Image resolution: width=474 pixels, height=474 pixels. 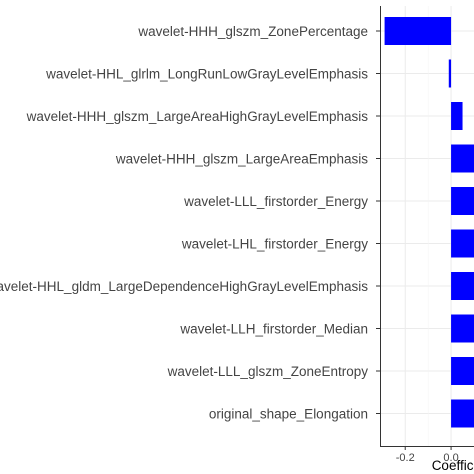 What do you see at coordinates (450, 458) in the screenshot?
I see `x-tick-label: 0.0` at bounding box center [450, 458].